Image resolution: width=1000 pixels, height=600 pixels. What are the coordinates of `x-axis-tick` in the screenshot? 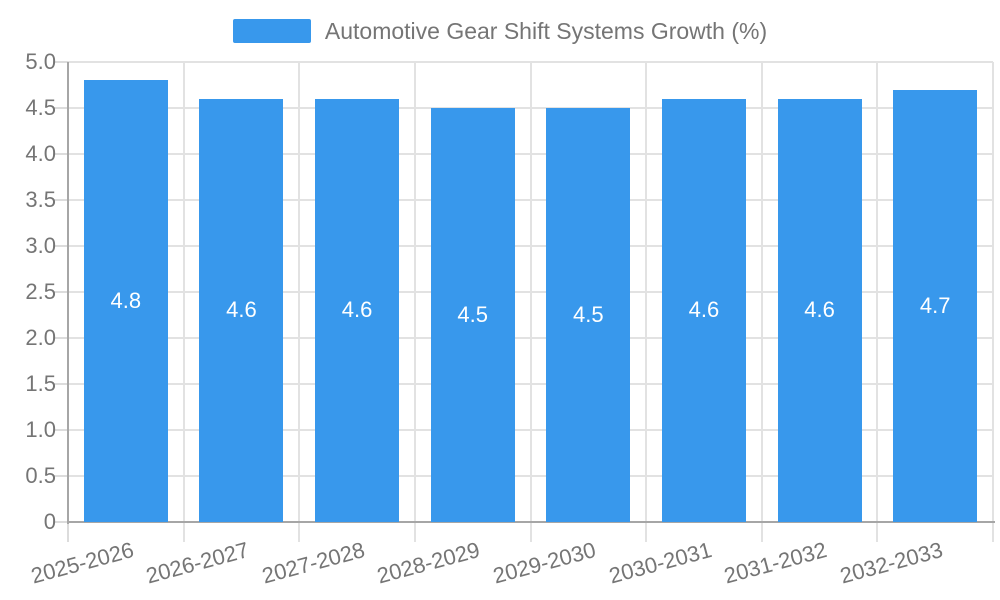 It's located at (68, 532).